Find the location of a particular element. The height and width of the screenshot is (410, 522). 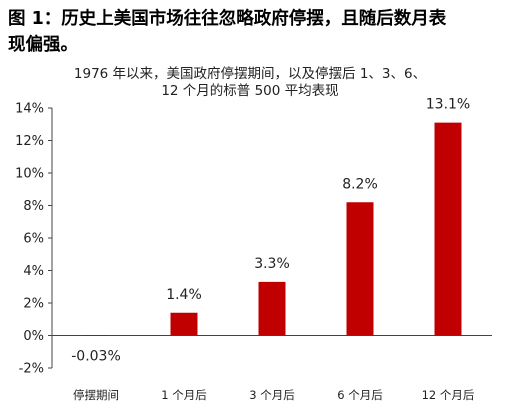

figure-title-line-2: 现偏强。 is located at coordinates (43, 45).